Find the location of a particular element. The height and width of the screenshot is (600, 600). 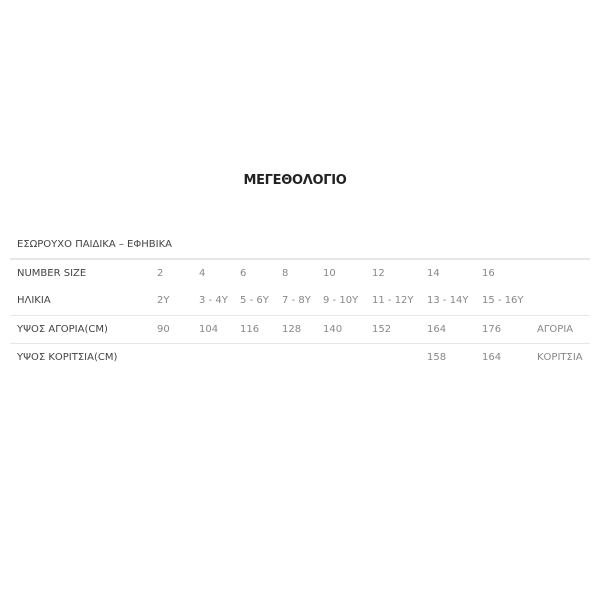

table-cell: ΚΟΡΙΤΣΙΑ is located at coordinates (560, 357).